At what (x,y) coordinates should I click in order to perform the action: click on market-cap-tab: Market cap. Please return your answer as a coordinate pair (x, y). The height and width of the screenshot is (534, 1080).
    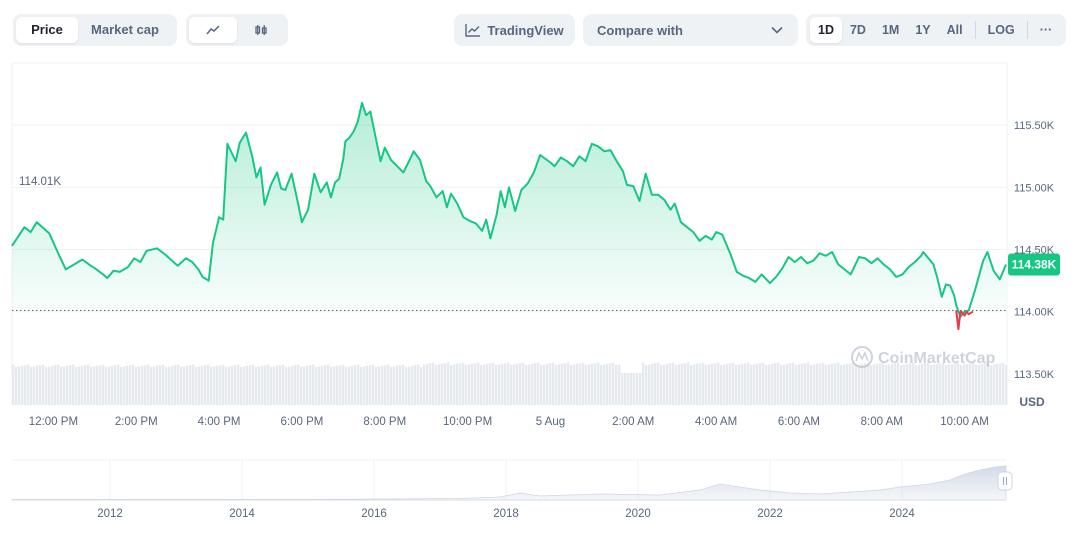
    Looking at the image, I should click on (125, 29).